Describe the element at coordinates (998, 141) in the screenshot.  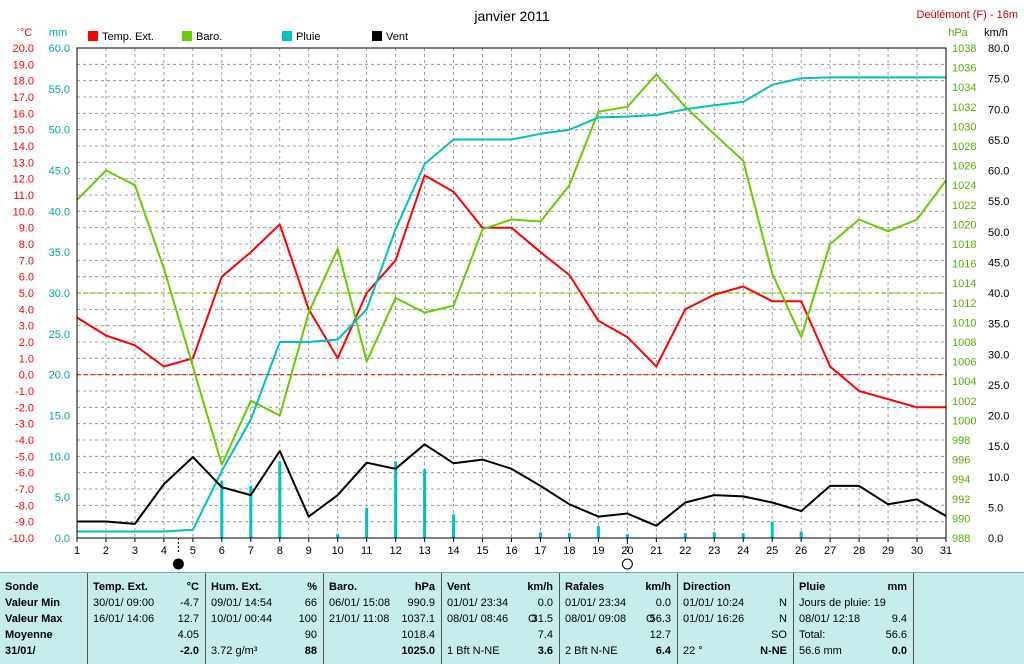
I see `wind-tick-label: 65.0` at that location.